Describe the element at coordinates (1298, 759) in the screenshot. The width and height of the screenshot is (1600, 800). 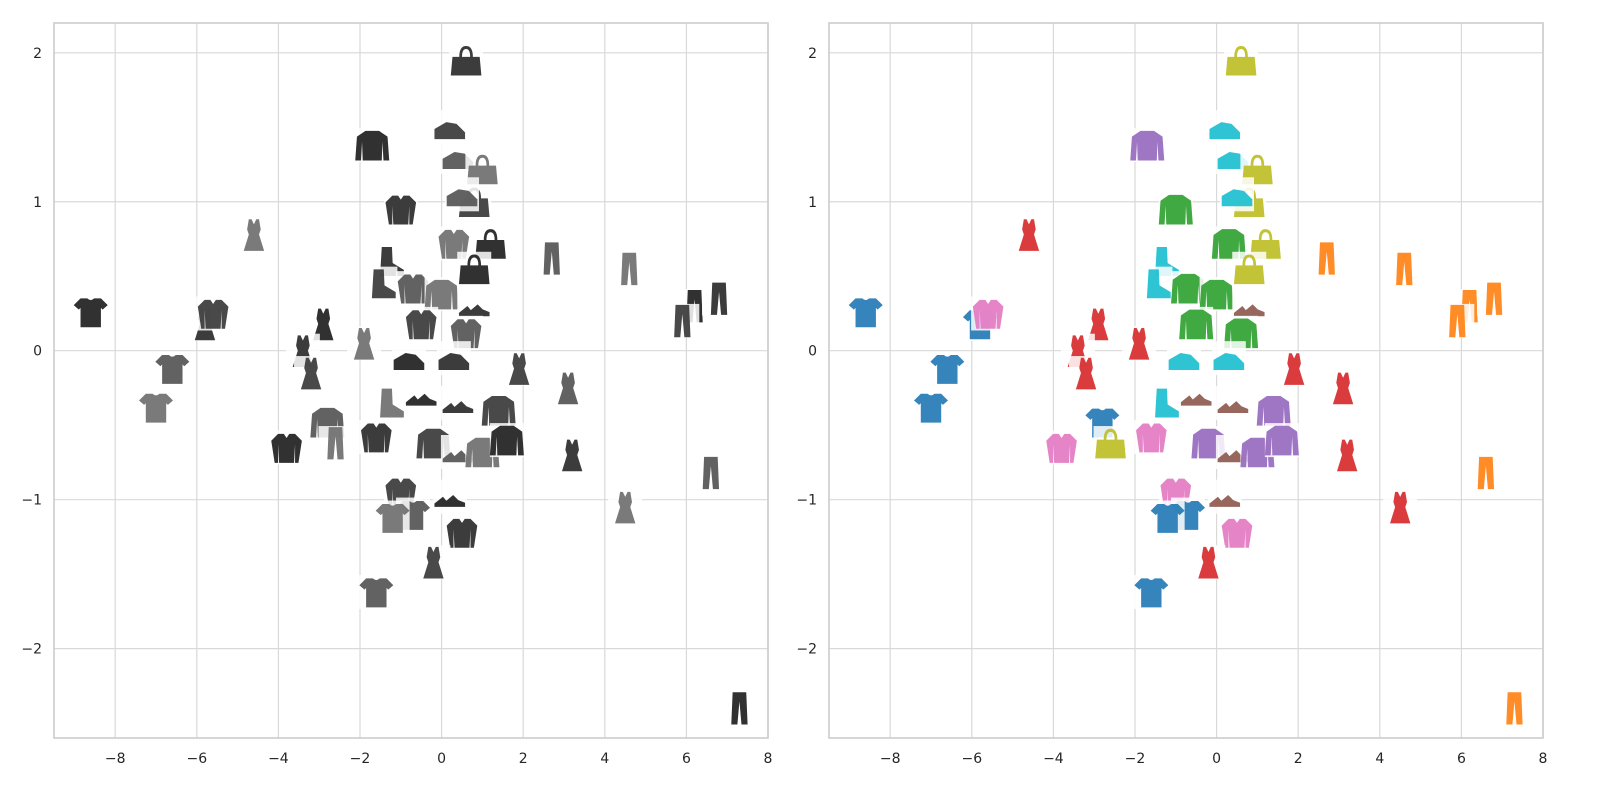
I see `right-x-tick-label: 2` at that location.